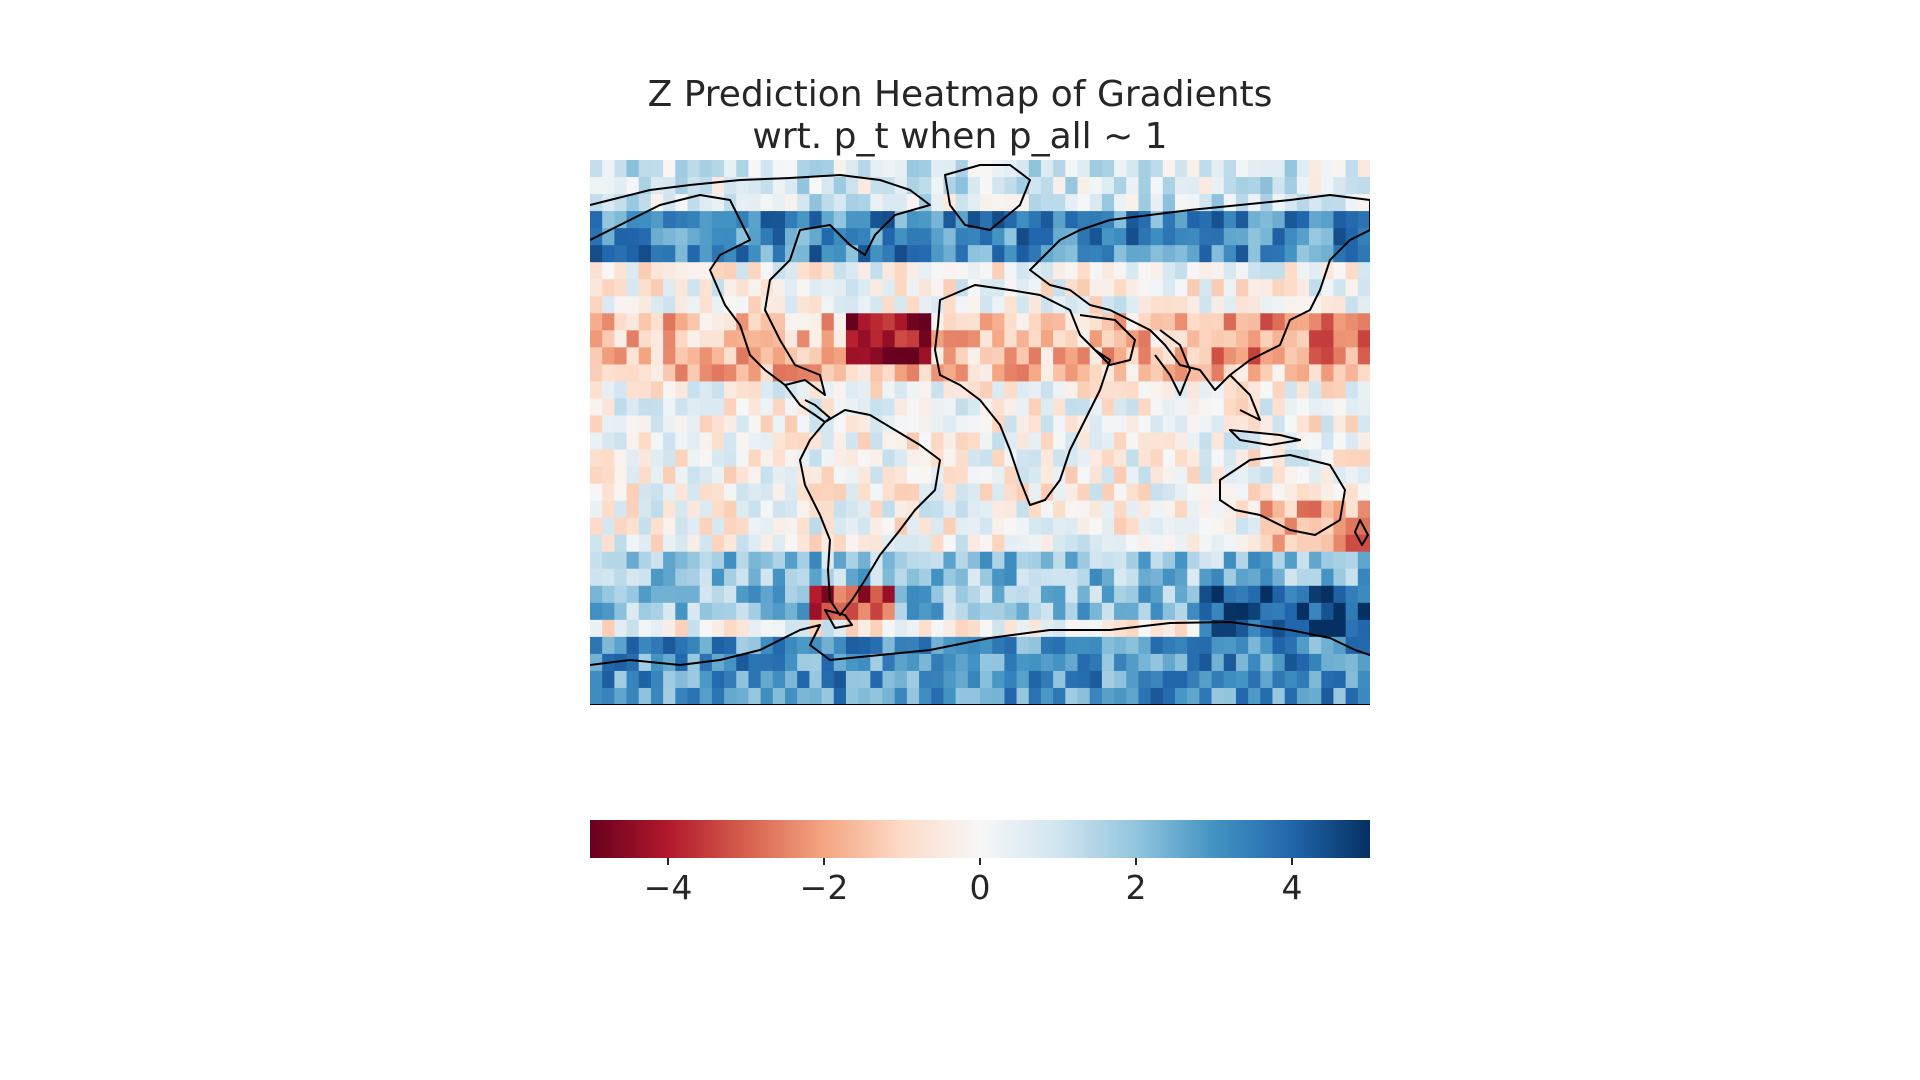 The image size is (1920, 1080). What do you see at coordinates (1136, 887) in the screenshot?
I see `colorbar-tick-label: 2` at bounding box center [1136, 887].